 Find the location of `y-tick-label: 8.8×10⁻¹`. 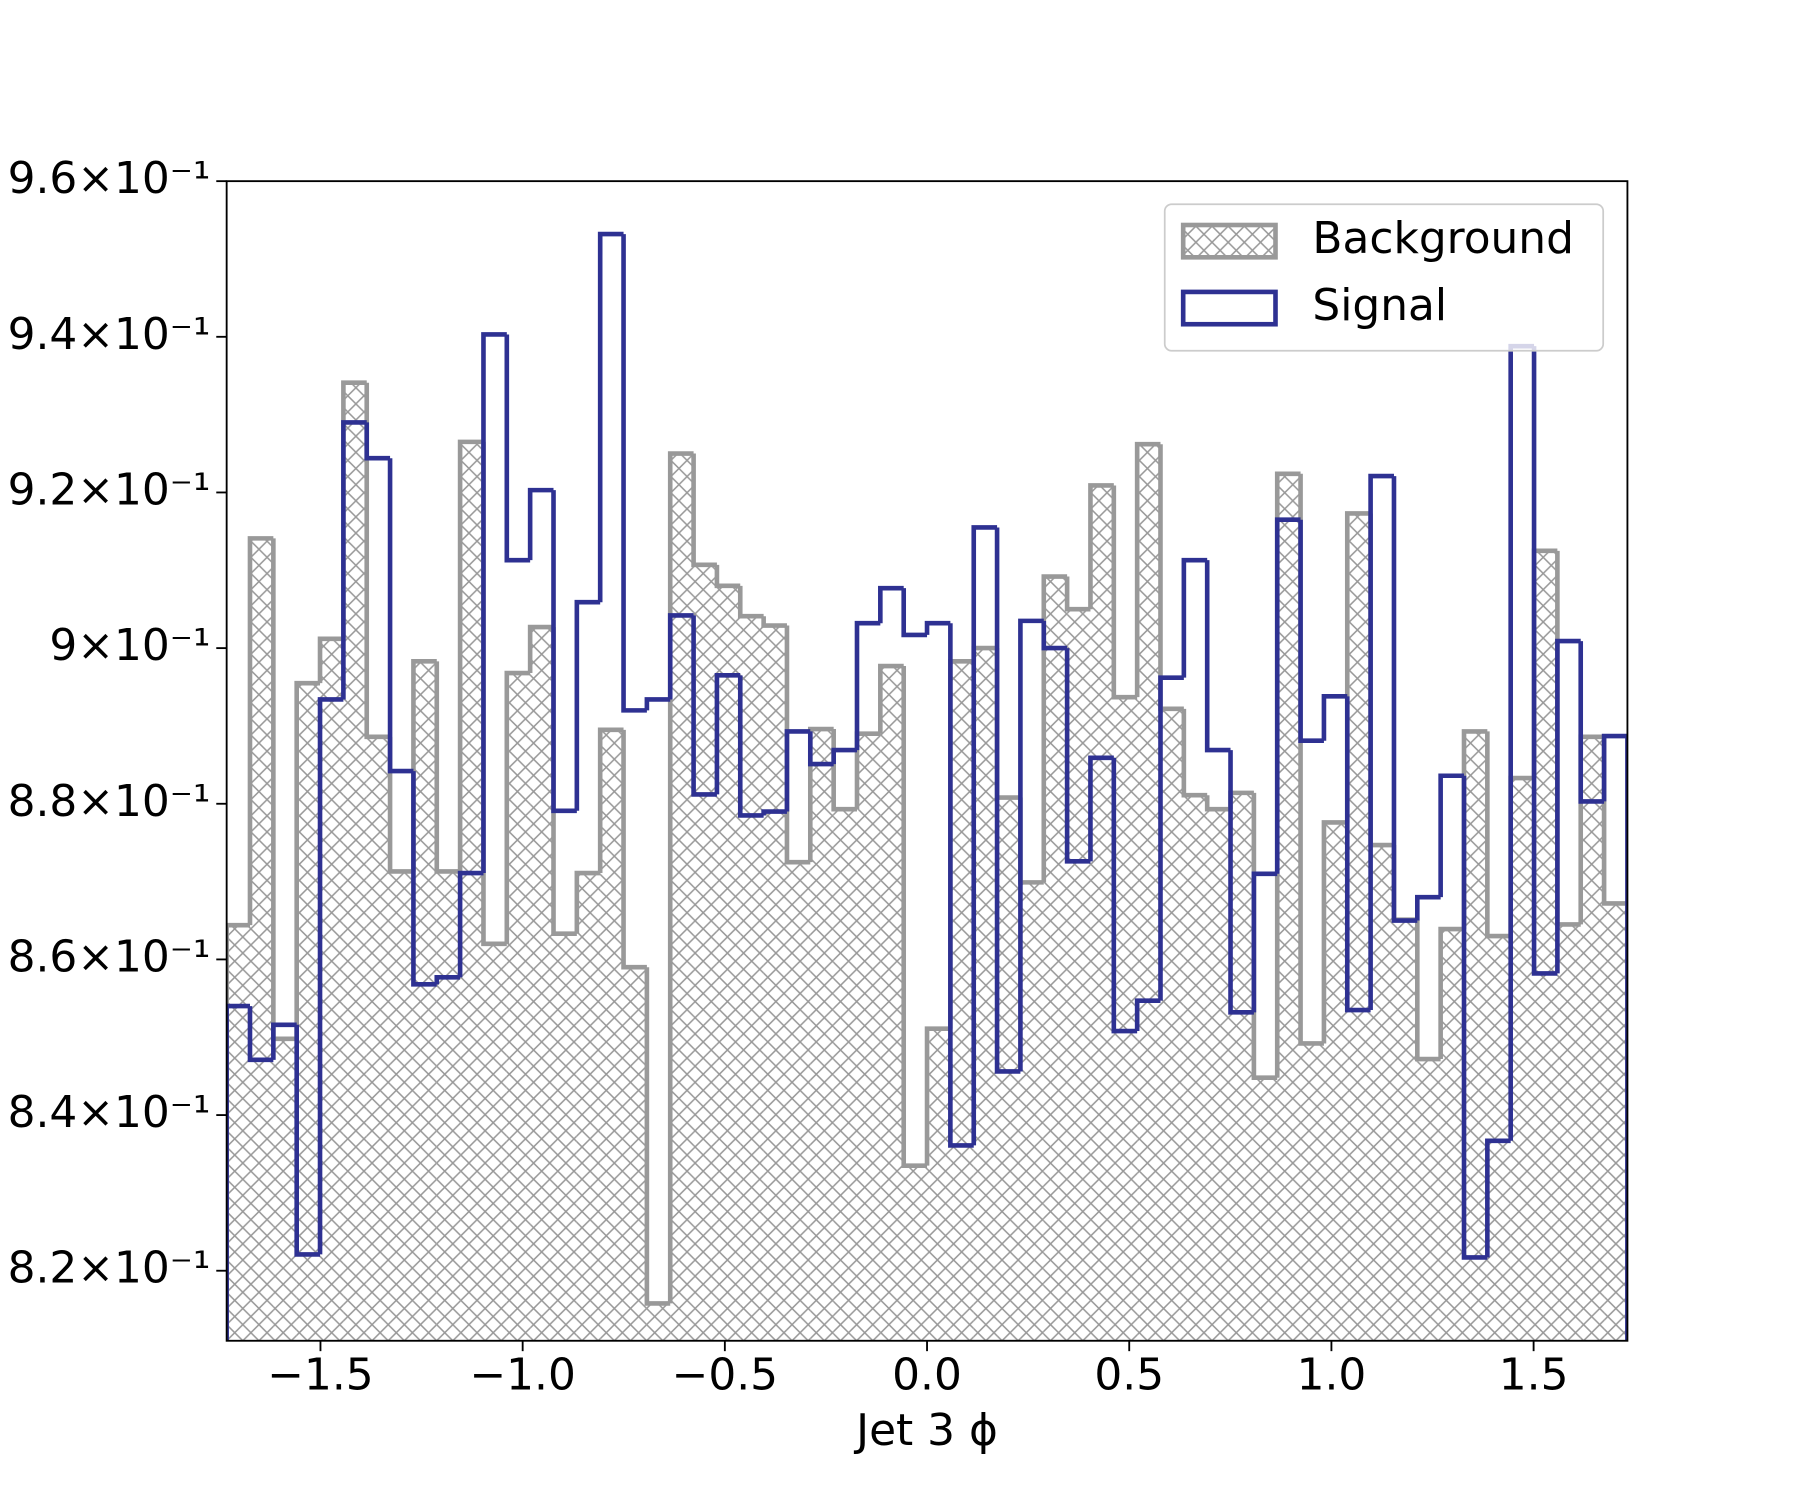

y-tick-label: 8.8×10⁻¹ is located at coordinates (109, 801).